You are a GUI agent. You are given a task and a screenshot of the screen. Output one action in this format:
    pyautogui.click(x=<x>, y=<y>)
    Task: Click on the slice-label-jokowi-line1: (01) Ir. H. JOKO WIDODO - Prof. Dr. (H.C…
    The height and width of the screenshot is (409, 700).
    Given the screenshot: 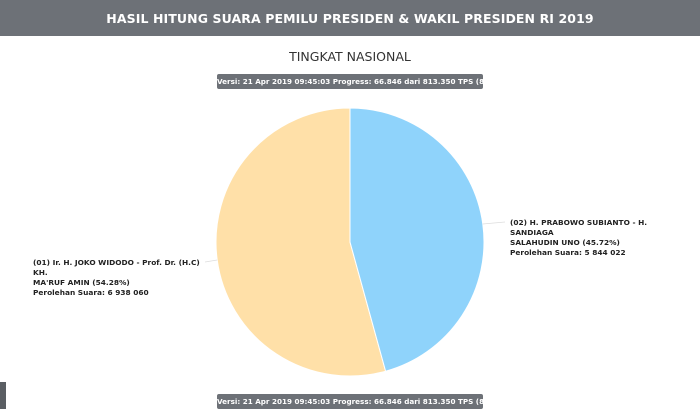 What is the action you would take?
    pyautogui.click(x=116, y=267)
    